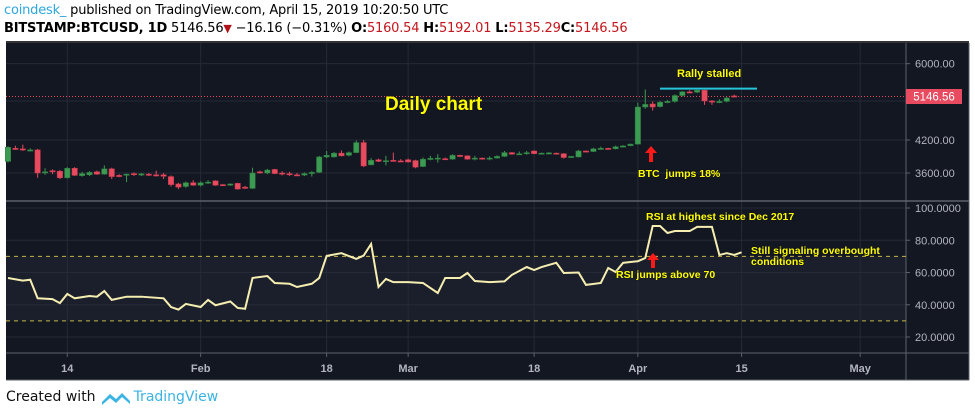 This screenshot has height=417, width=975. I want to click on price-axis: 6000.00 4200.00 3600.00, so click(930, 119).